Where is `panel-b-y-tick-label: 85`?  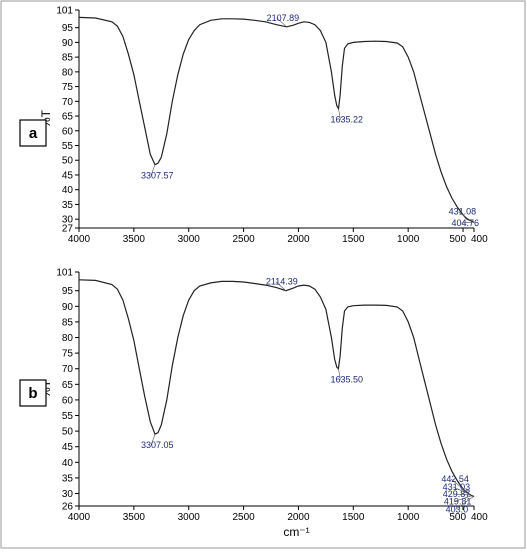
panel-b-y-tick-label: 85 is located at coordinates (68, 322).